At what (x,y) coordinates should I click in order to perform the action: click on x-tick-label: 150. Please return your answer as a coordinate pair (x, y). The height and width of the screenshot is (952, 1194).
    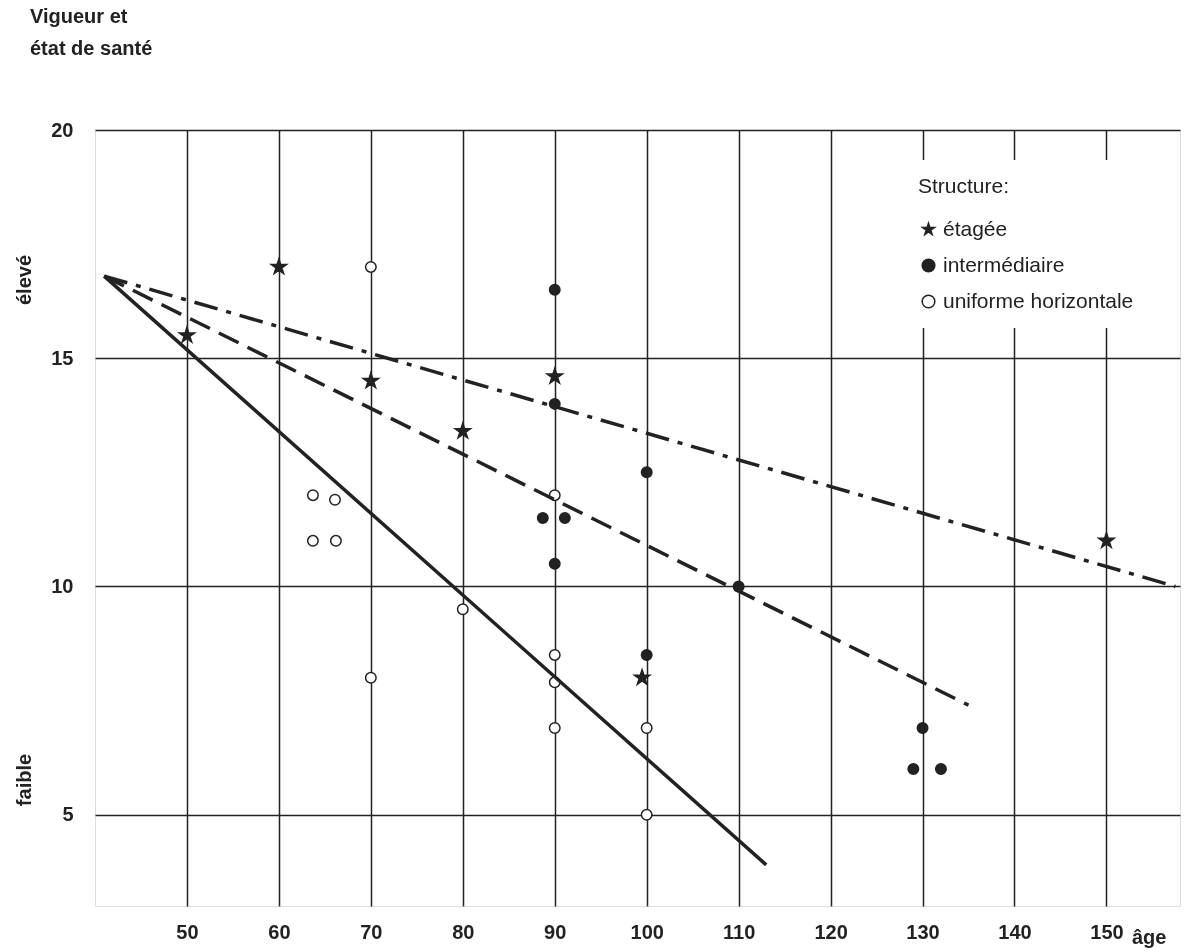
    Looking at the image, I should click on (1107, 931).